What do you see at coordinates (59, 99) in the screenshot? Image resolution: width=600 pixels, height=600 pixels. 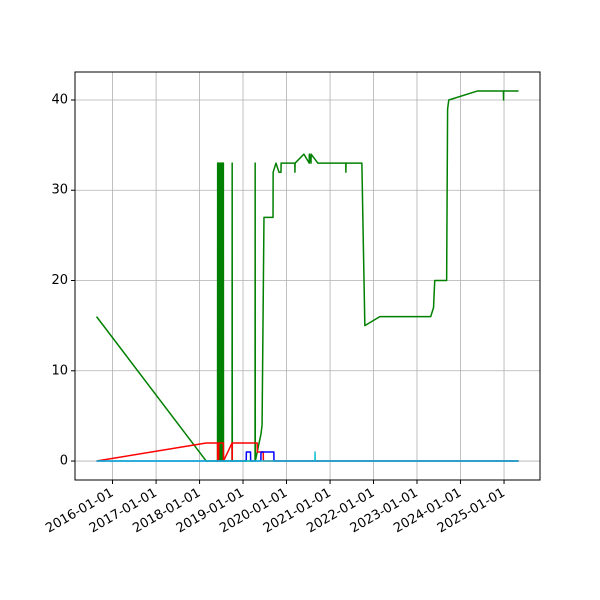 I see `y-tick-label: 40` at bounding box center [59, 99].